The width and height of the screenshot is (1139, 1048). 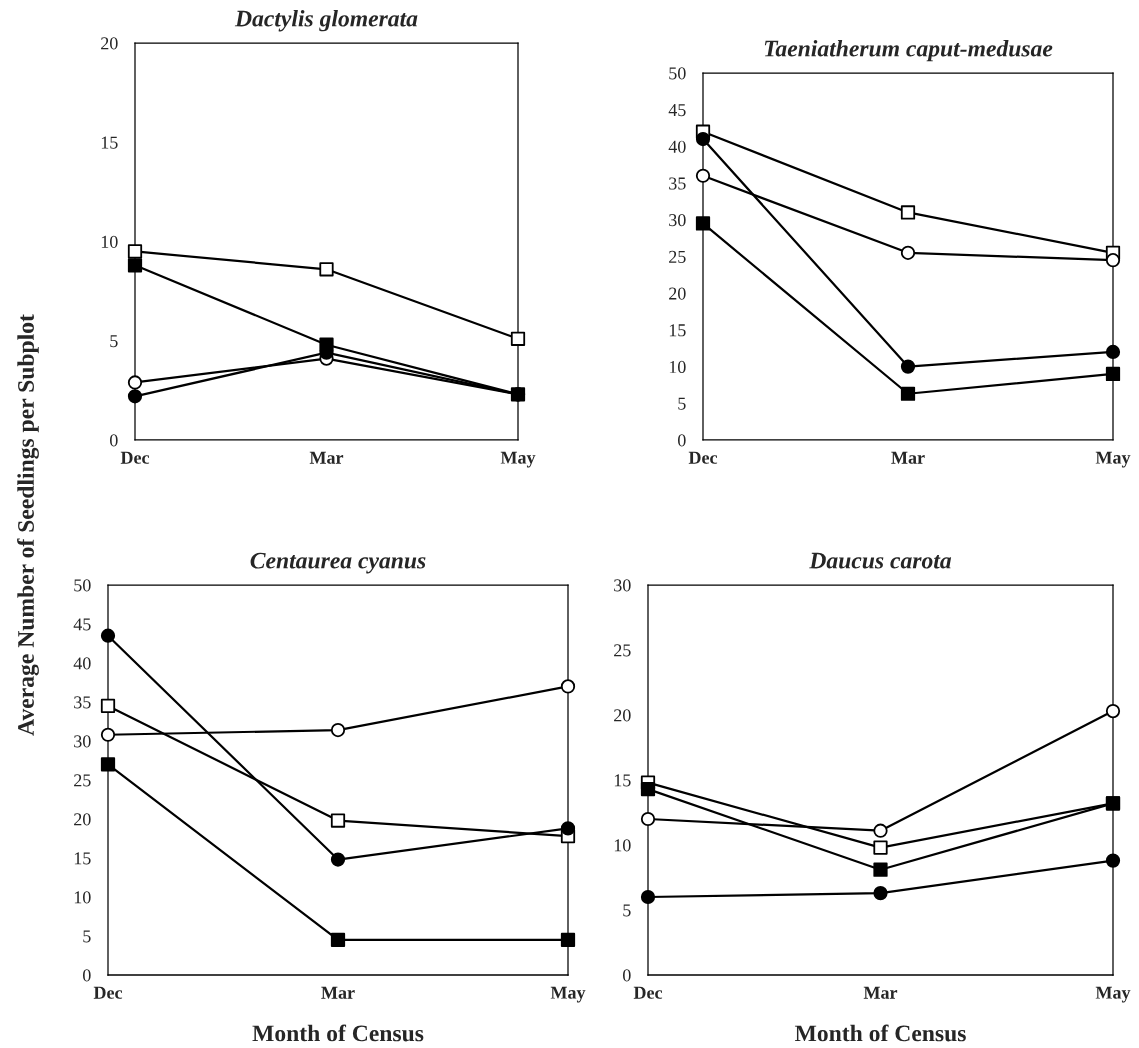 I want to click on chart-title: Taeniatherum caput-medusae, so click(x=908, y=50).